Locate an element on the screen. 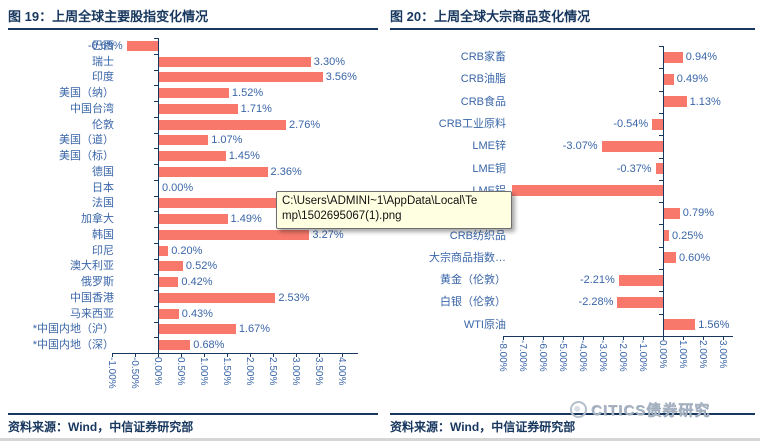 The image size is (760, 444). value-label: 0.52% is located at coordinates (201, 266).